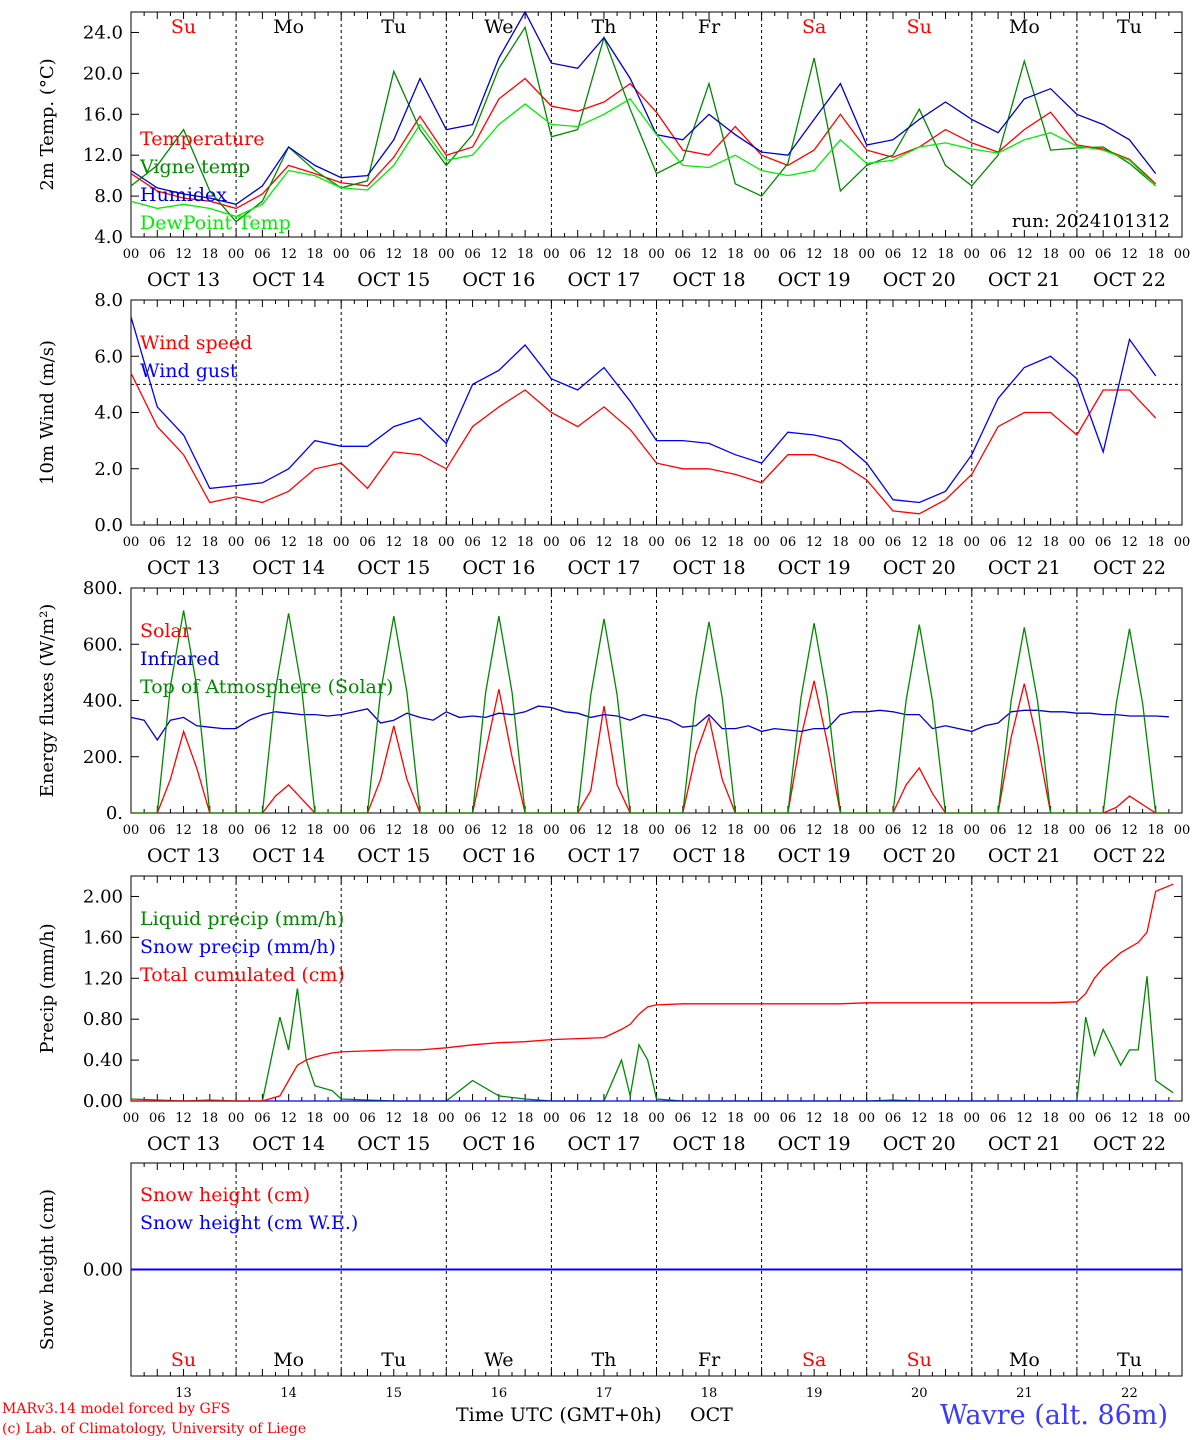 This screenshot has width=1194, height=1440. What do you see at coordinates (1024, 568) in the screenshot?
I see `panel-2-date-label: OCT 21` at bounding box center [1024, 568].